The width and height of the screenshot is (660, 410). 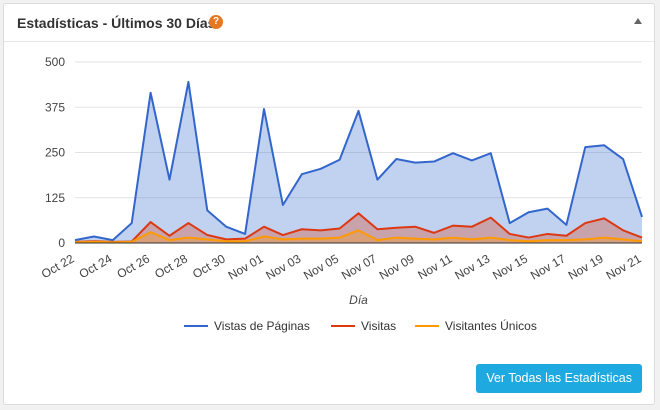 I want to click on y-tick-label: 250, so click(x=55, y=153).